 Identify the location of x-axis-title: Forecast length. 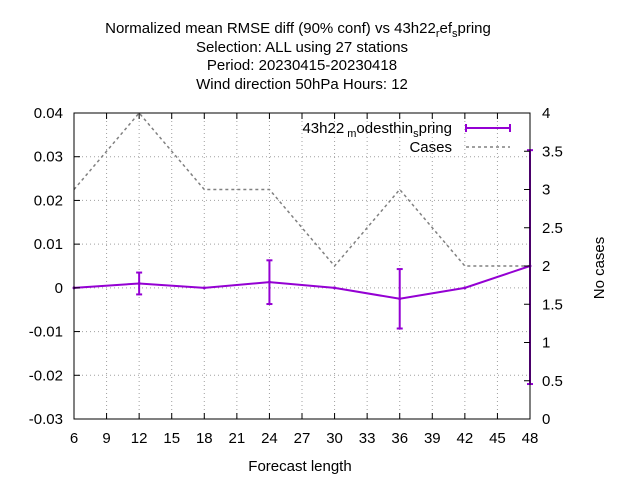
(299, 466).